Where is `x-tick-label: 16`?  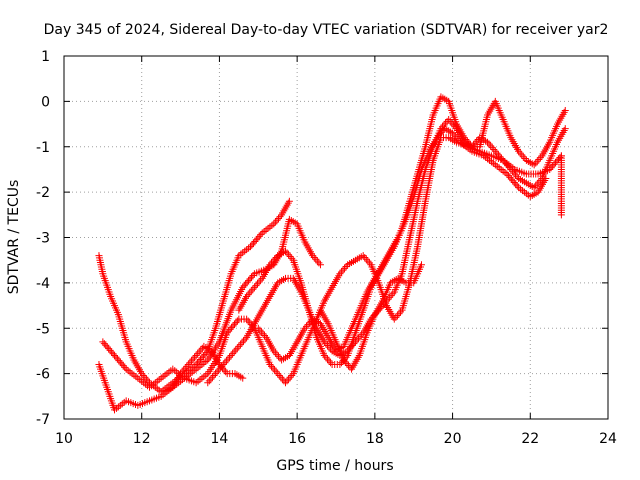 x-tick-label: 16 is located at coordinates (297, 439).